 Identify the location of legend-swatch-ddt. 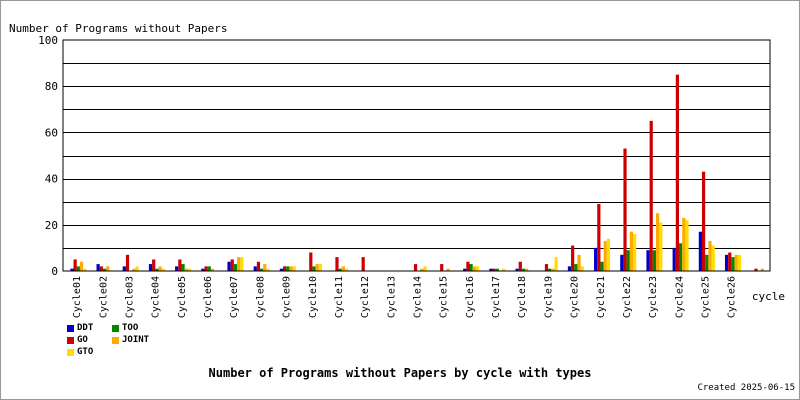
(70, 328).